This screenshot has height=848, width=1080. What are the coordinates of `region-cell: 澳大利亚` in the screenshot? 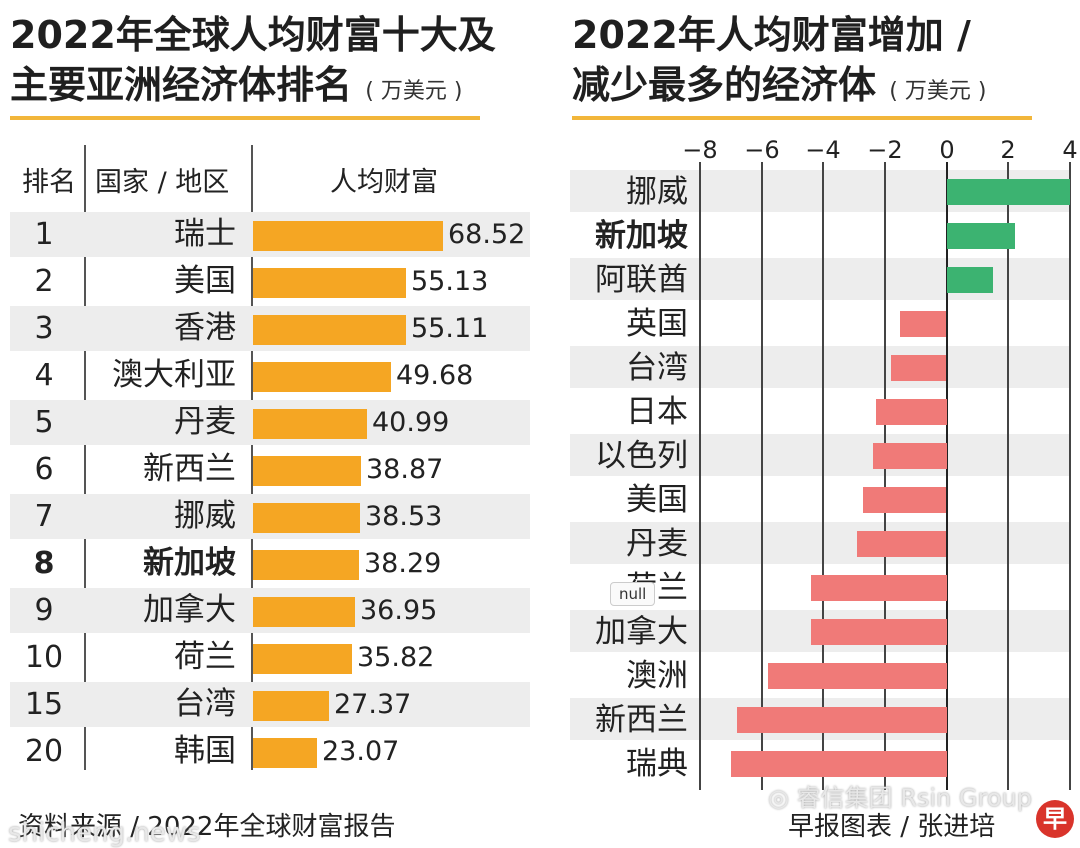 It's located at (174, 375).